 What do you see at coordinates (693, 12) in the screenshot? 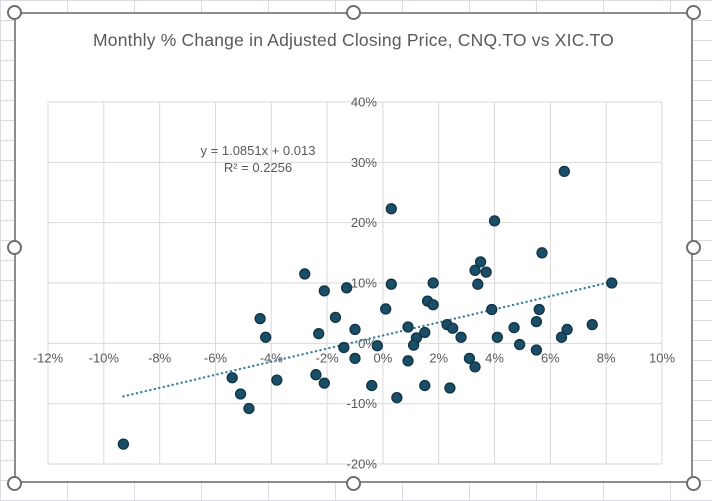
I see `selection-handle-top-right` at bounding box center [693, 12].